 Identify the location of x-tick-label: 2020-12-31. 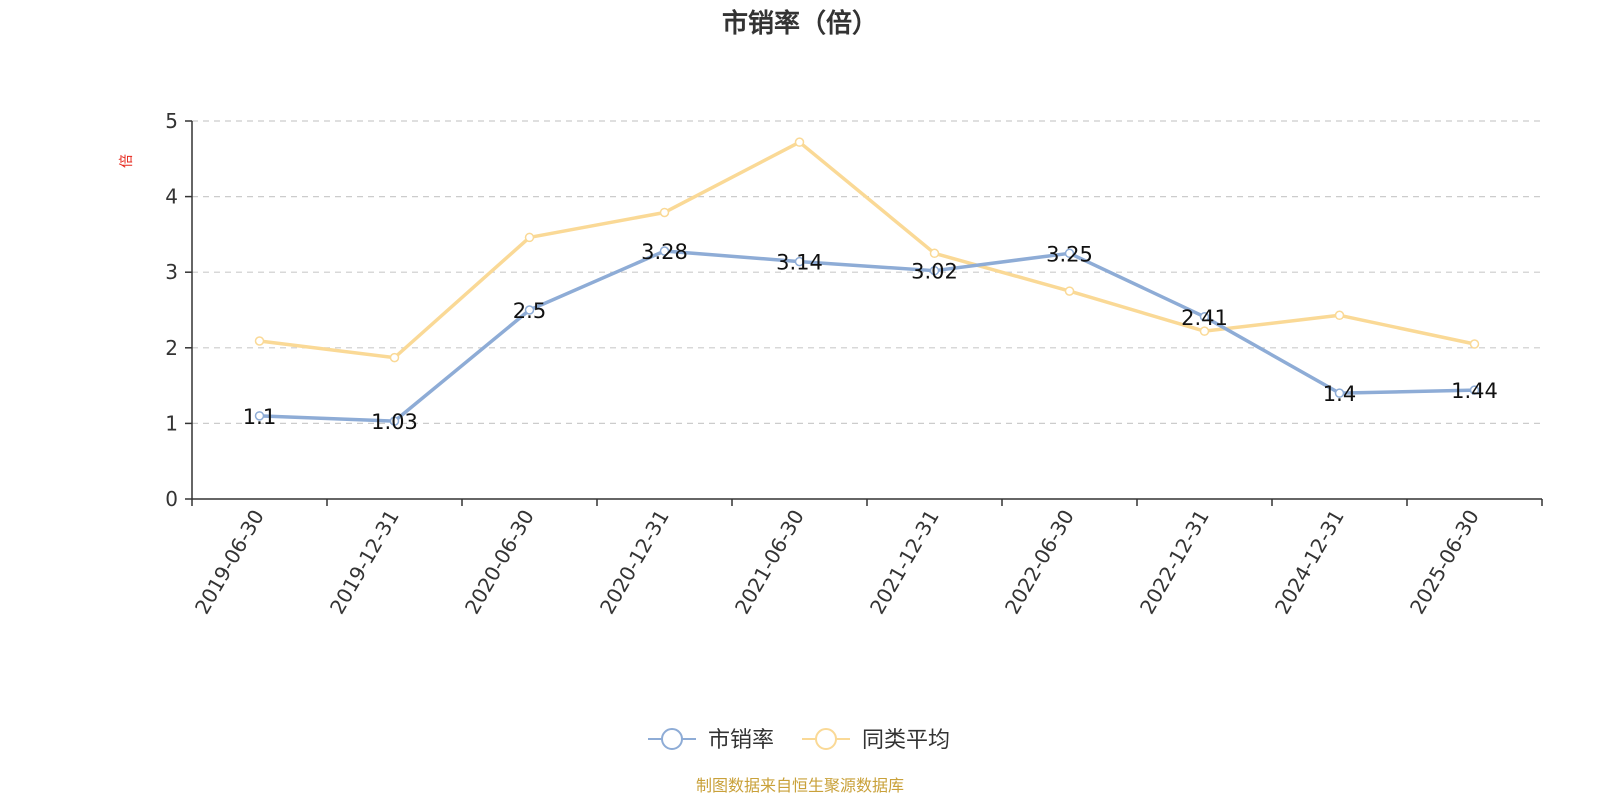
(634, 562).